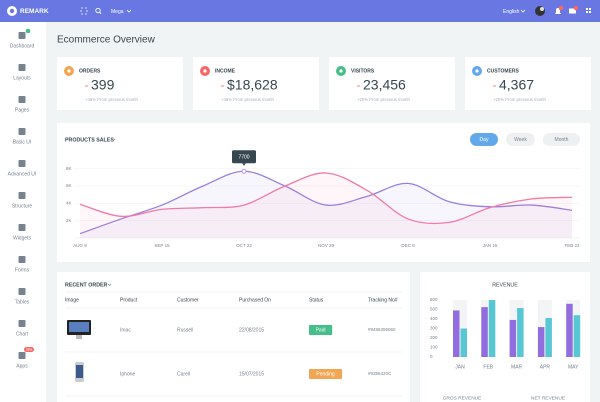 The height and width of the screenshot is (402, 600). I want to click on range-button-label: Week, so click(520, 140).